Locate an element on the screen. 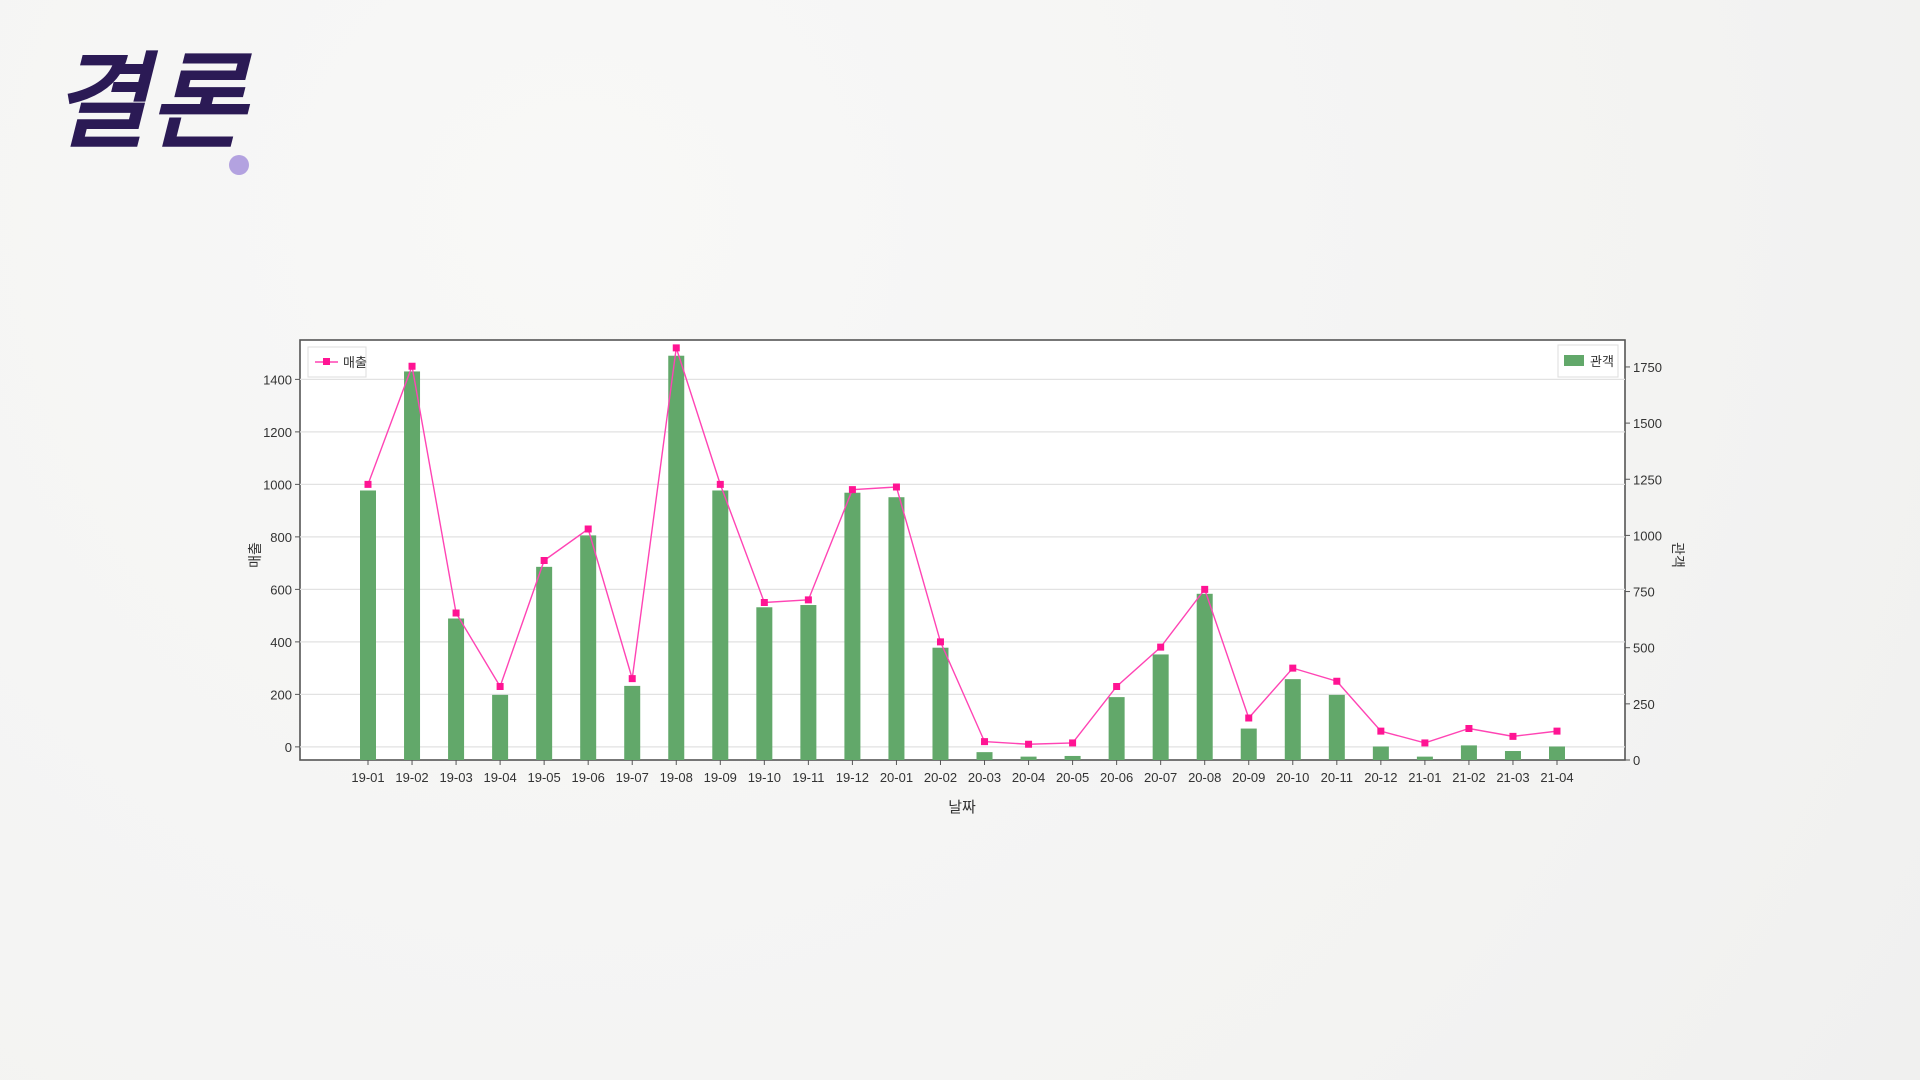 Image resolution: width=1920 pixels, height=1080 pixels. x-tick-label: 21-03 is located at coordinates (1512, 777).